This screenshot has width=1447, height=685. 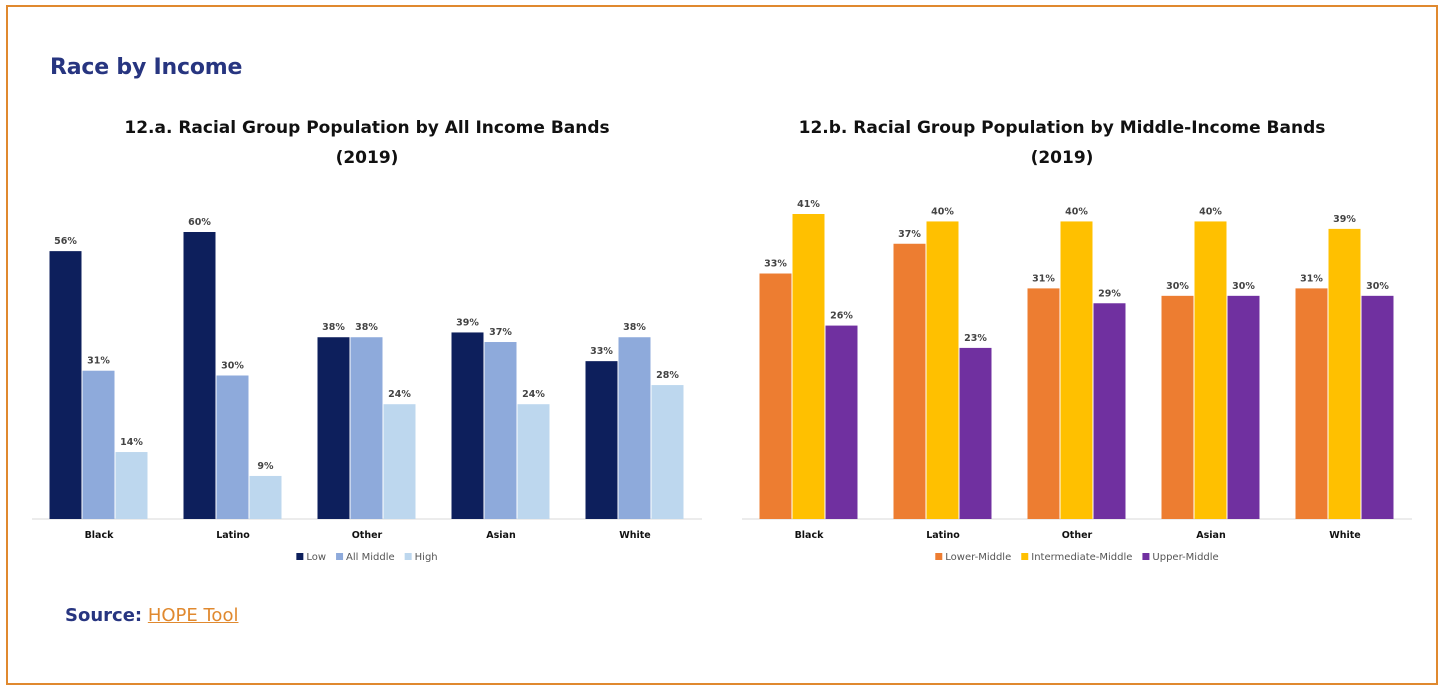 I want to click on data-label: 29%, so click(x=1109, y=293).